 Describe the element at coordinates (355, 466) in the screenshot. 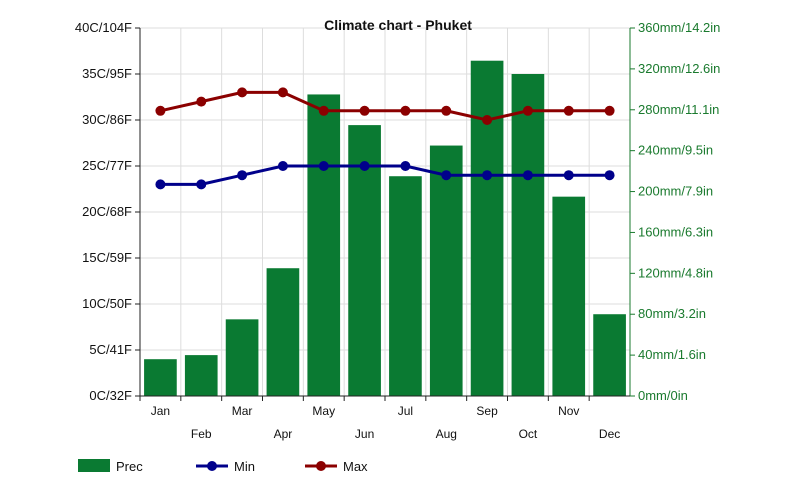

I see `legend-label-max: Max` at that location.